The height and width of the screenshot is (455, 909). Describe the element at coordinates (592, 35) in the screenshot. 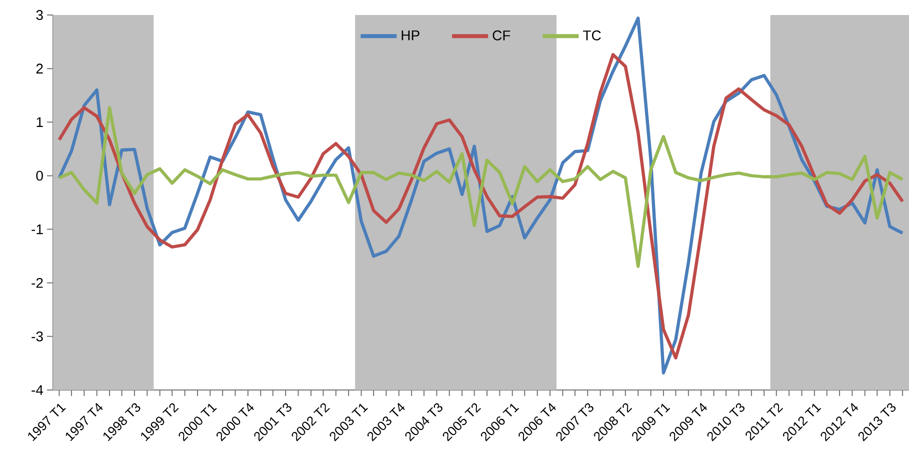

I see `legend-label: TC` at that location.